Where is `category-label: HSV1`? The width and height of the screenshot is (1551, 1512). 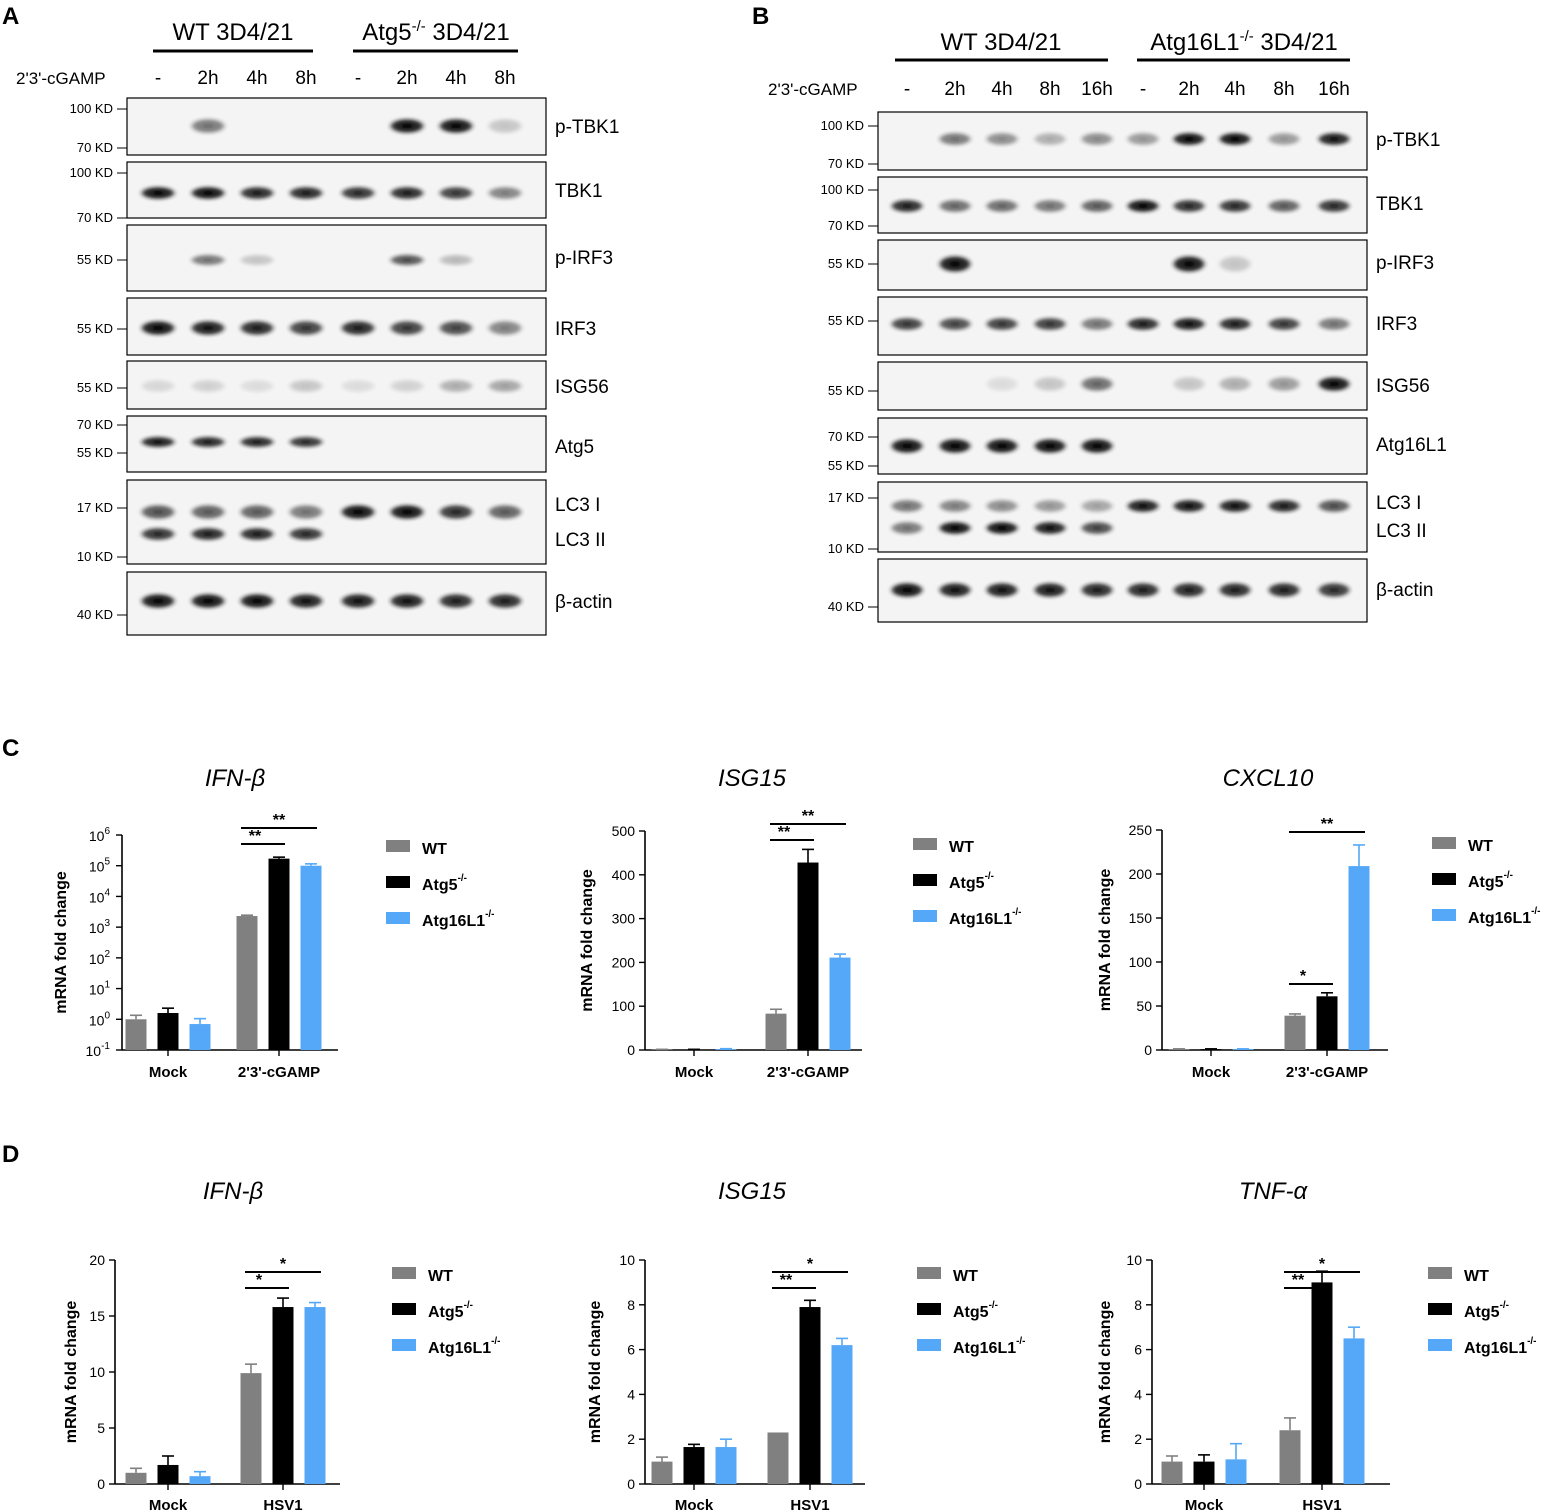 category-label: HSV1 is located at coordinates (809, 1504).